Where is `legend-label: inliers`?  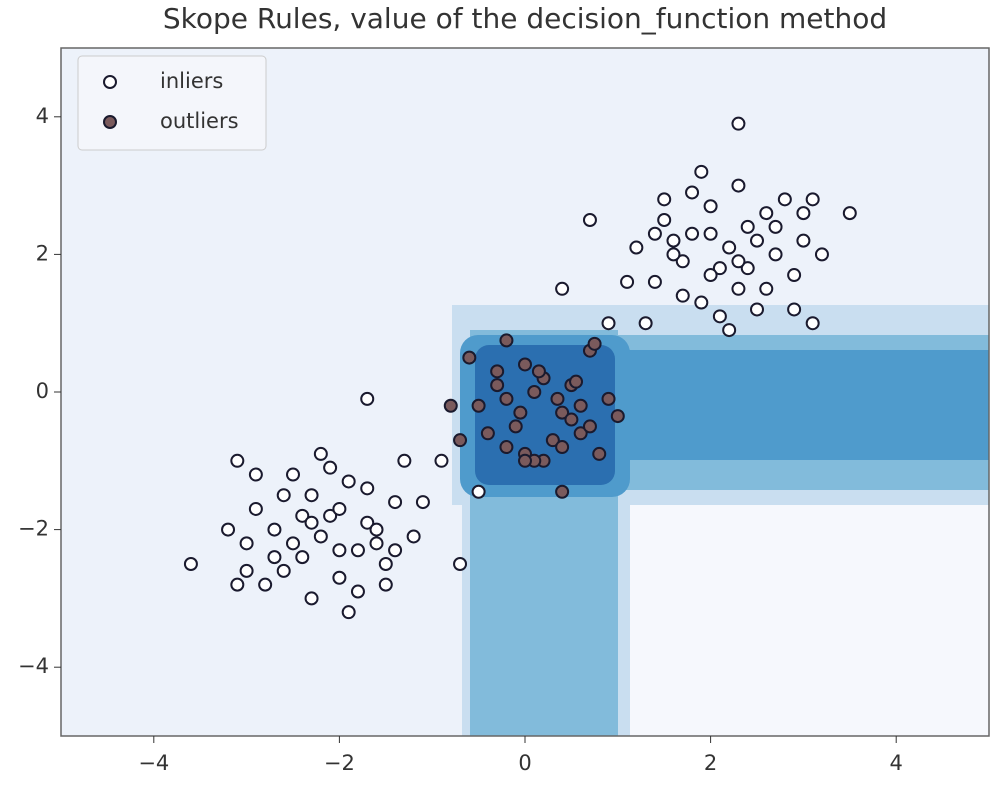 legend-label: inliers is located at coordinates (191, 81).